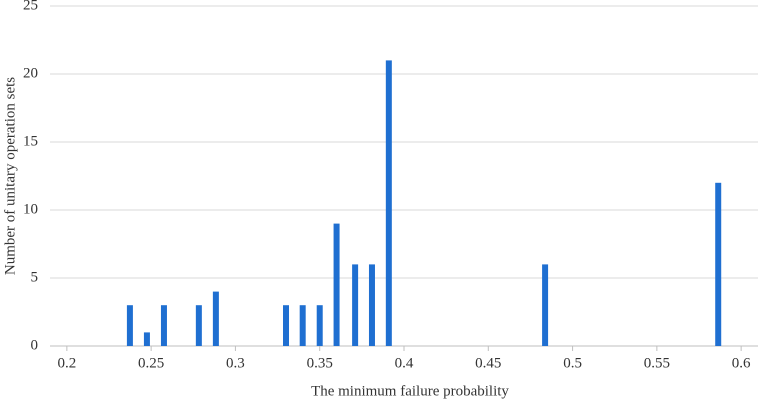  I want to click on y-tick-label: 10, so click(30, 209).